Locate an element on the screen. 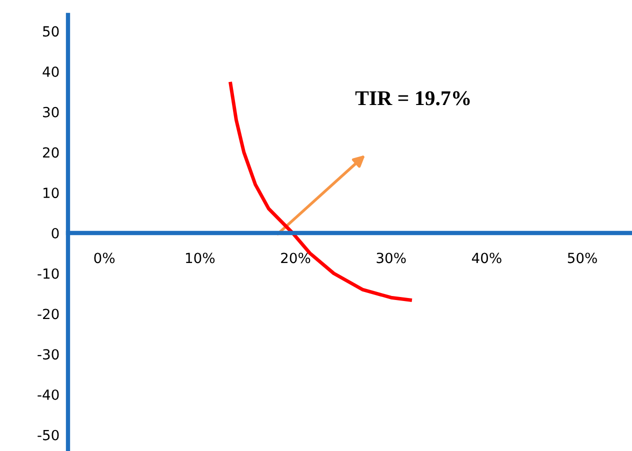  y-tick-label: -50 is located at coordinates (48, 435).